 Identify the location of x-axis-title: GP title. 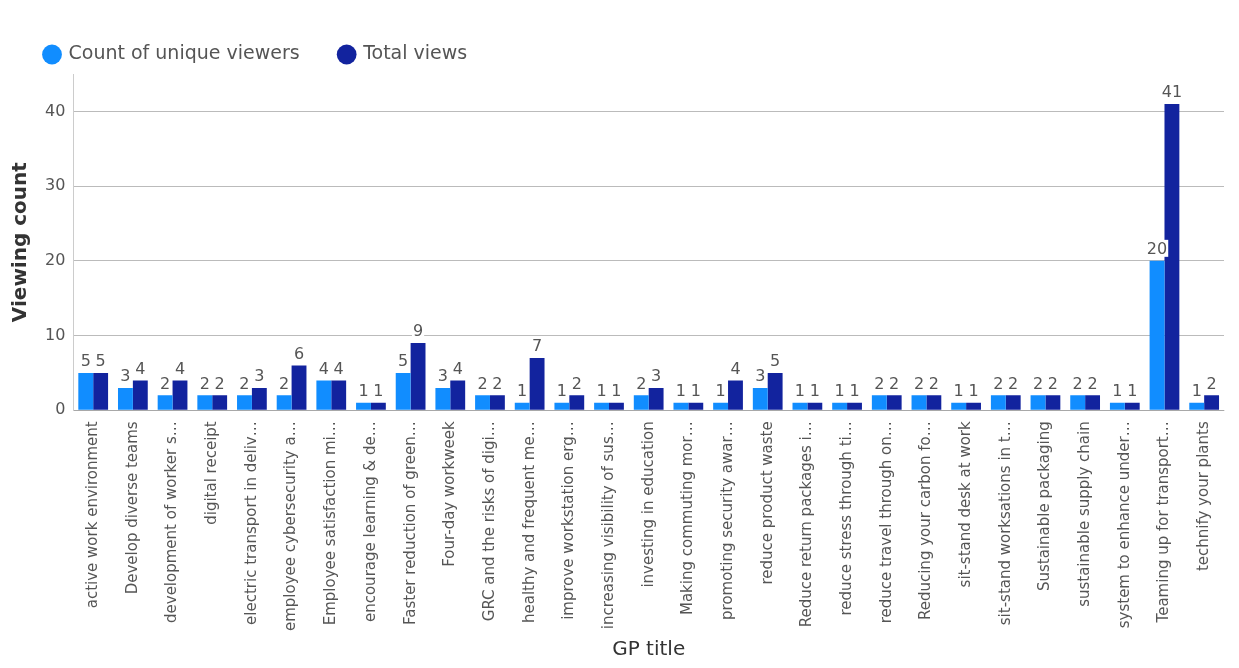
(649, 648).